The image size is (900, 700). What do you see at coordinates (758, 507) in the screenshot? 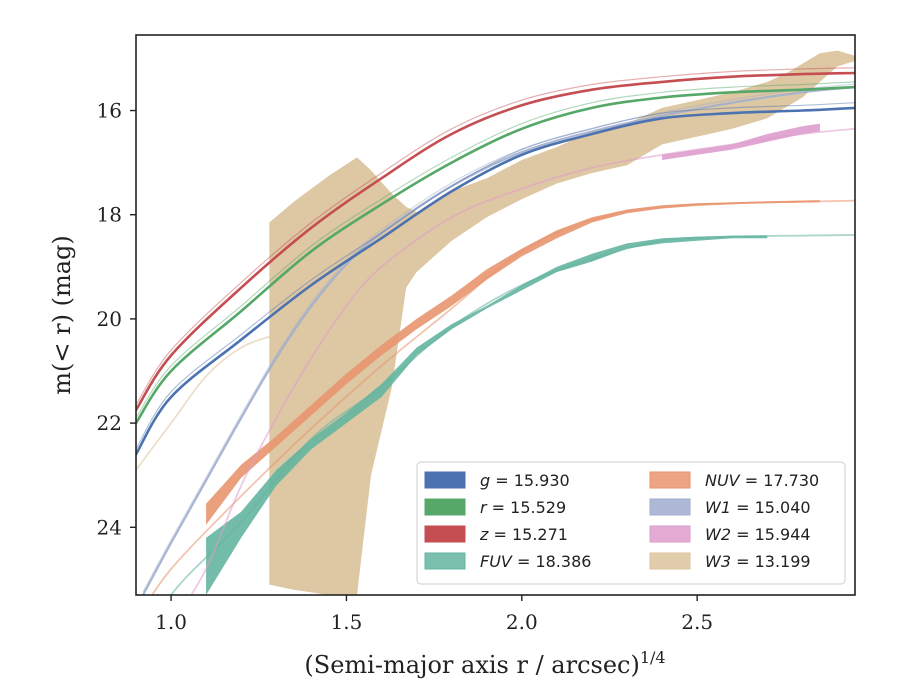
I see `legend-label: W1 = 15.040` at bounding box center [758, 507].